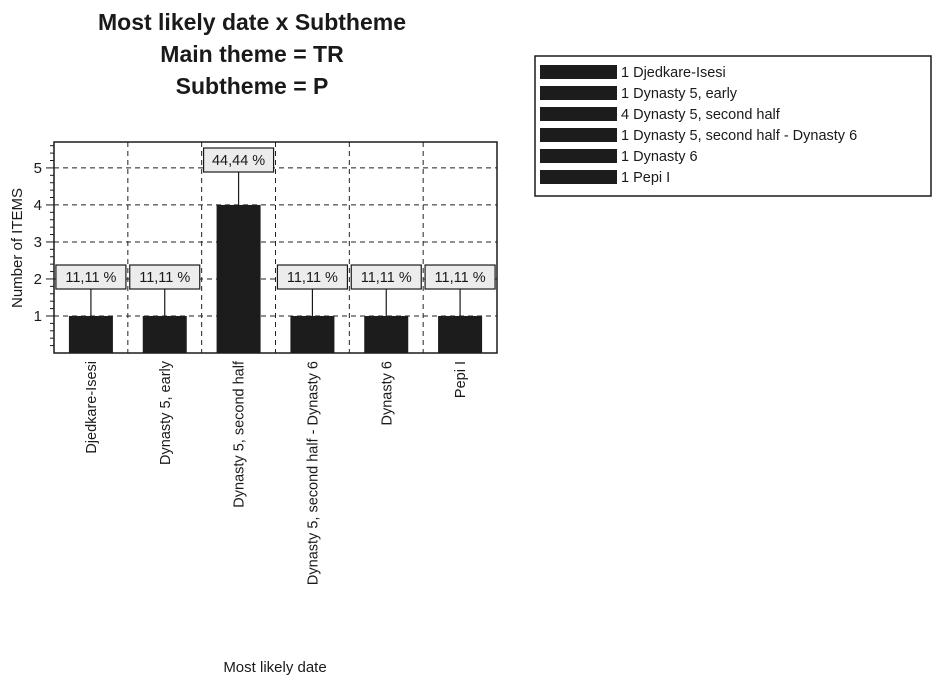 Image resolution: width=942 pixels, height=680 pixels. What do you see at coordinates (38, 242) in the screenshot?
I see `y-tick-label: 3` at bounding box center [38, 242].